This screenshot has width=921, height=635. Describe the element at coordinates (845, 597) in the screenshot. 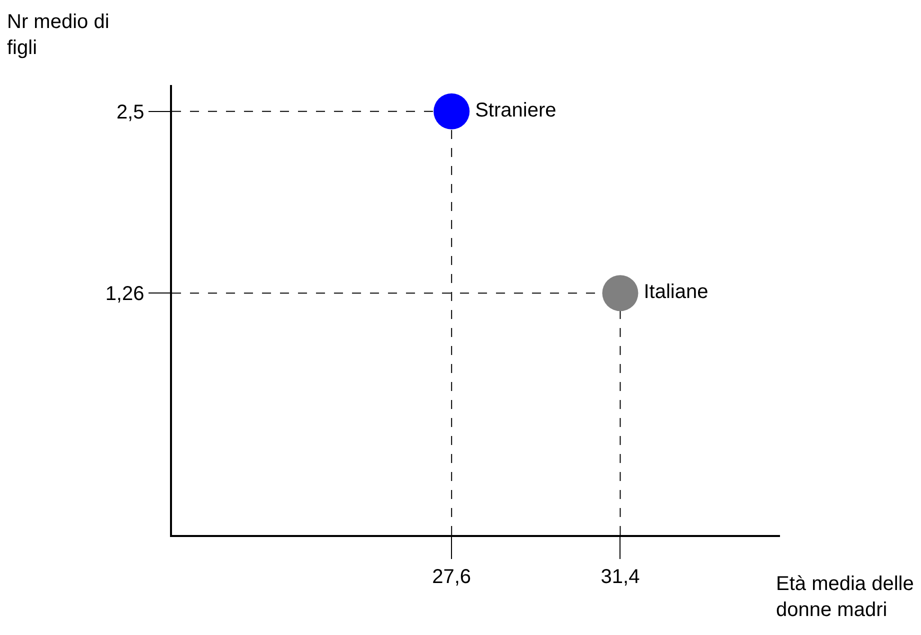

I see `x-axis-title: Età media delle donne madri` at that location.